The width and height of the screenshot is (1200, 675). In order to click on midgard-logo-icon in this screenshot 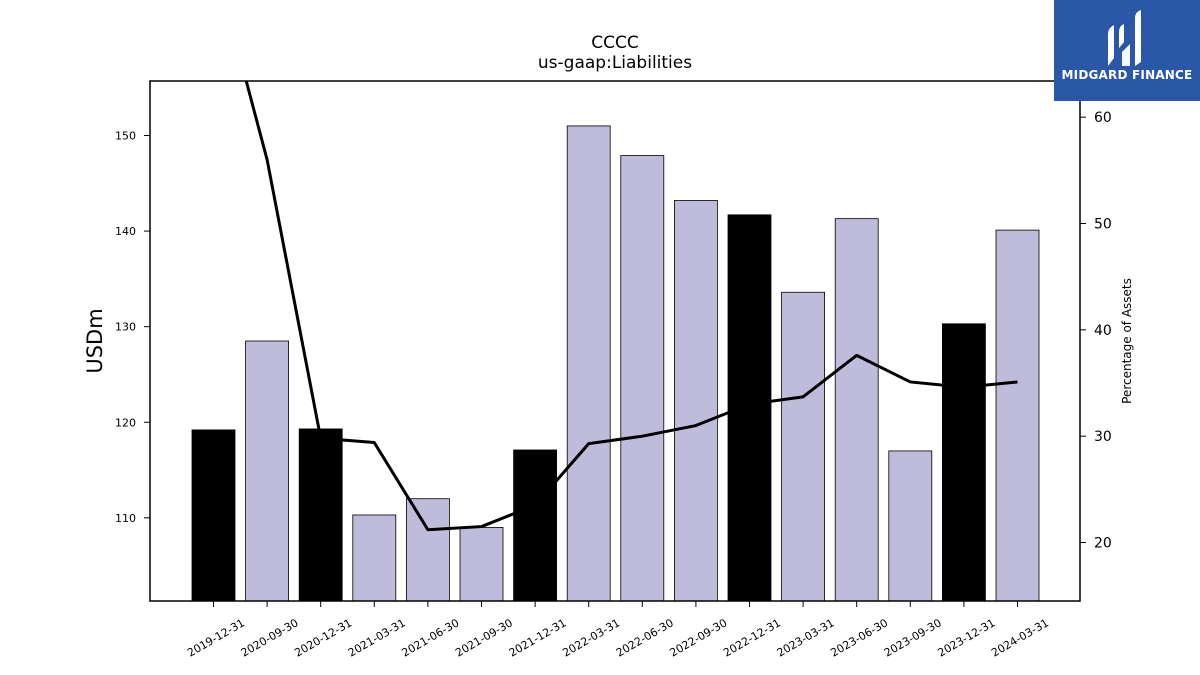, I will do `click(1124, 38)`.